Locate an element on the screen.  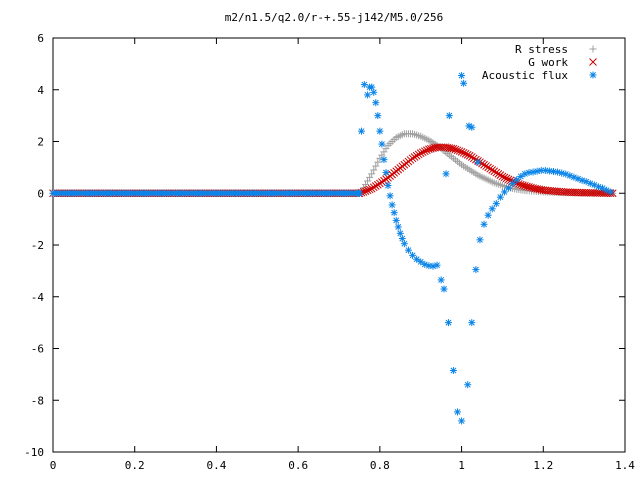
x-tick-label: 1.2 is located at coordinates (543, 465).